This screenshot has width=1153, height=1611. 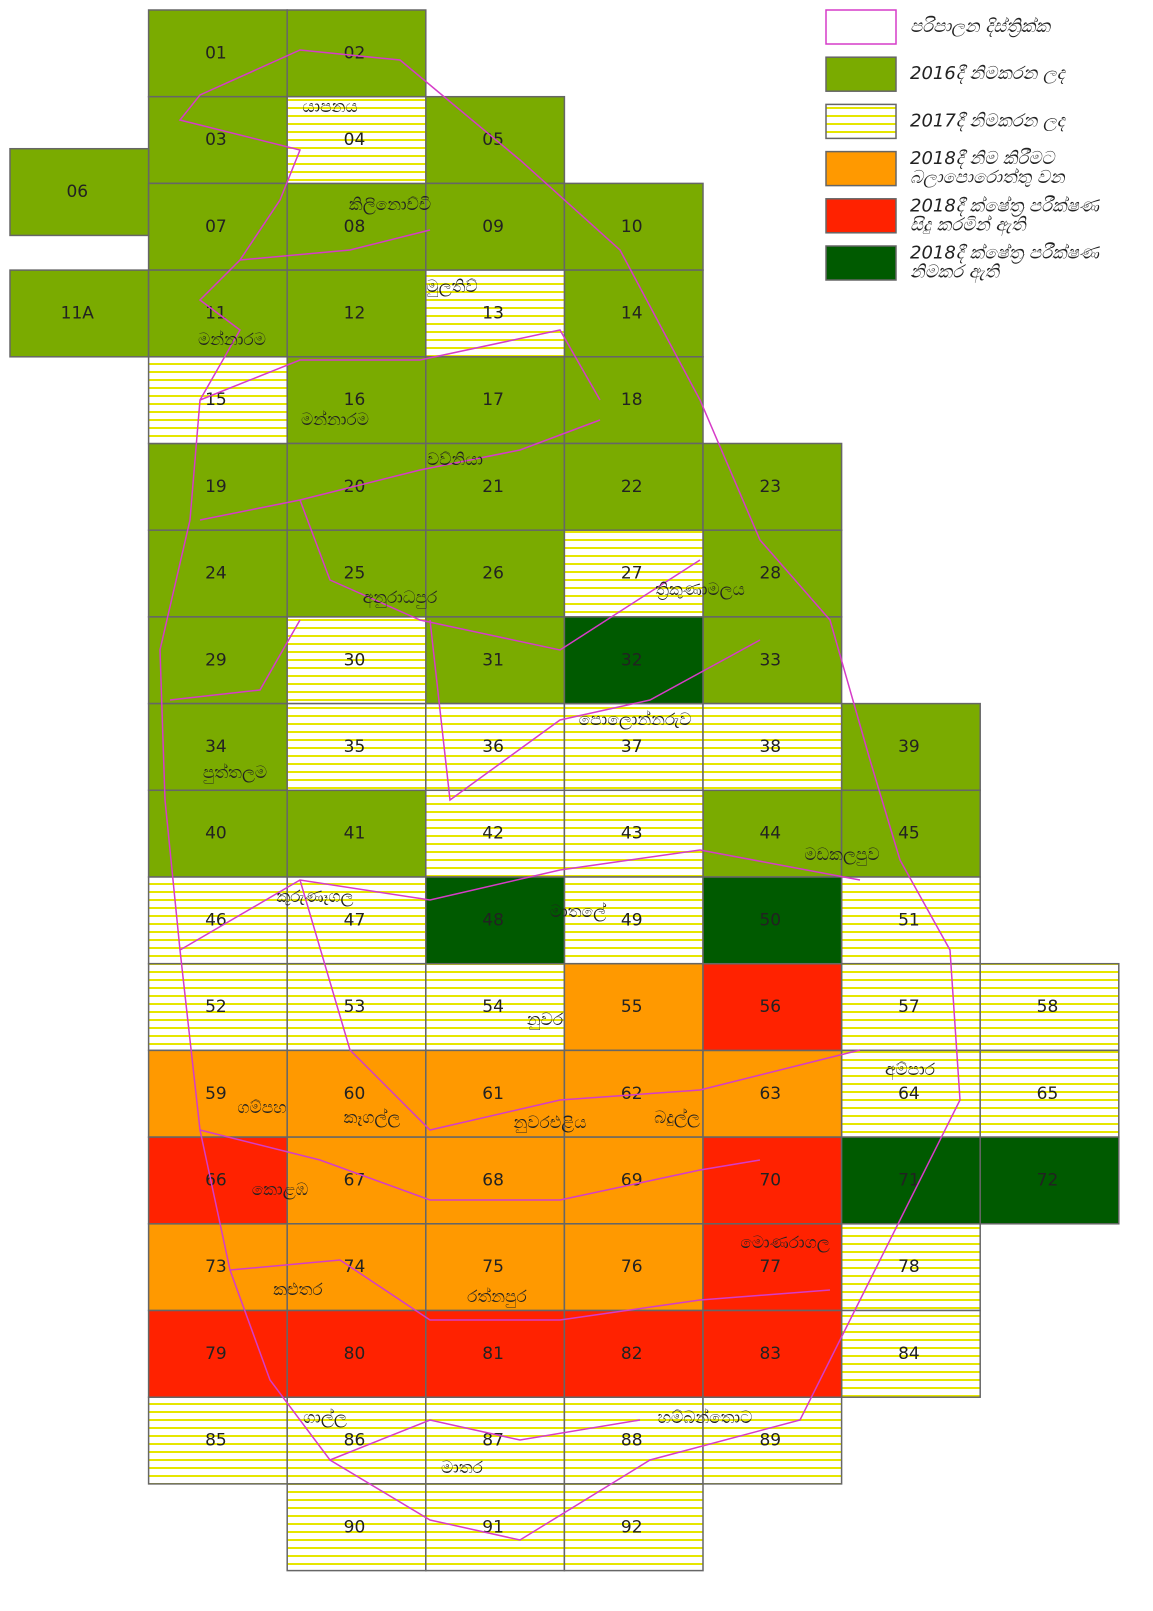 I want to click on tile-label: 92, so click(x=632, y=1527).